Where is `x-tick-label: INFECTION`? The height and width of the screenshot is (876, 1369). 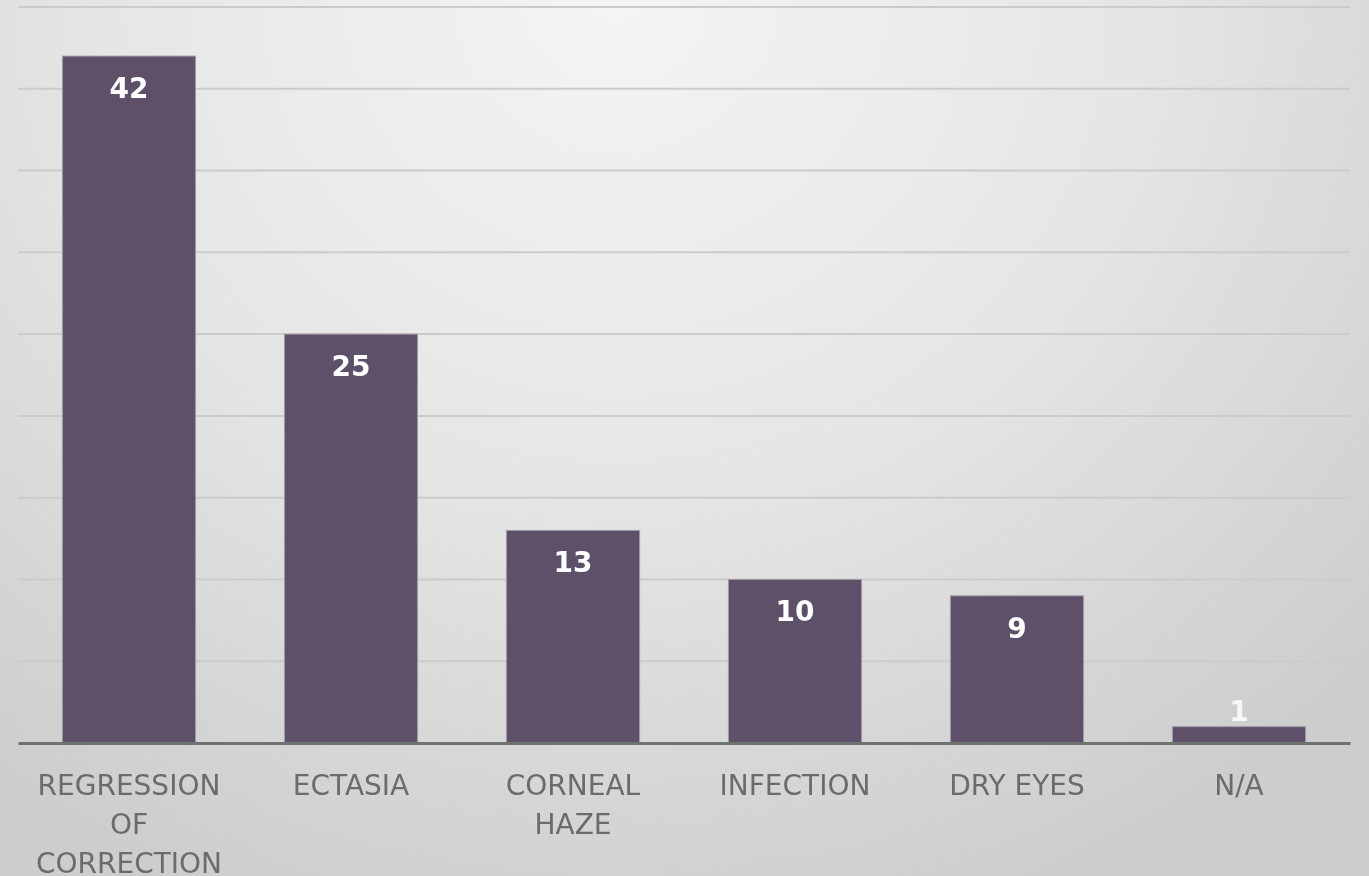
x-tick-label: INFECTION is located at coordinates (795, 785).